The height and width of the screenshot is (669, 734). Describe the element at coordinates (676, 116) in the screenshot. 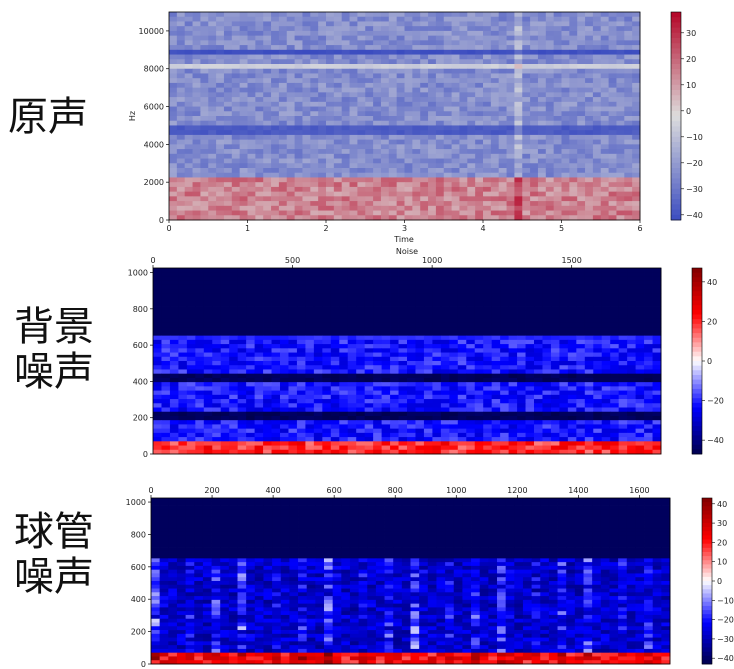

I see `colorbar-frame` at that location.